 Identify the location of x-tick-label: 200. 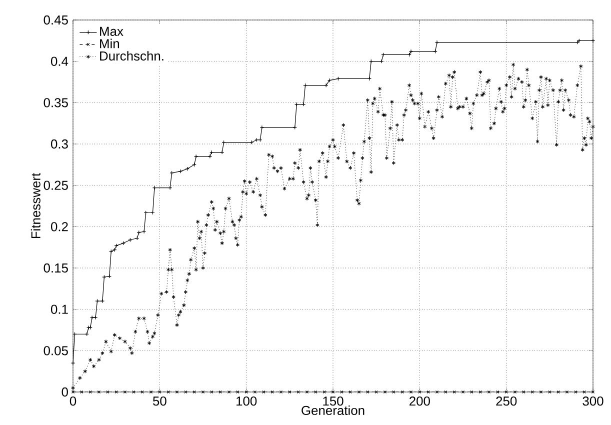
(420, 401).